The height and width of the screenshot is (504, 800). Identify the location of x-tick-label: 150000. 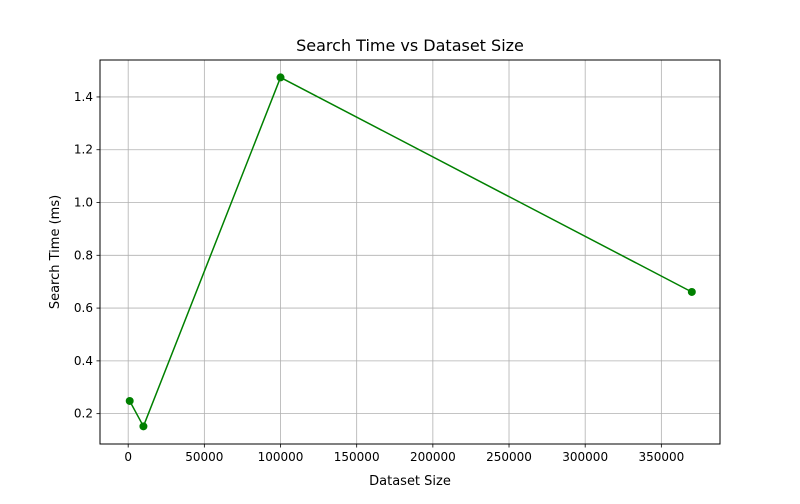
(357, 457).